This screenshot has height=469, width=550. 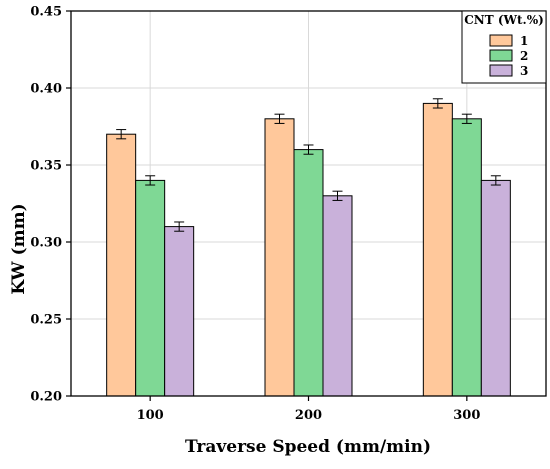 I want to click on legend-items: 123, so click(x=508, y=56).